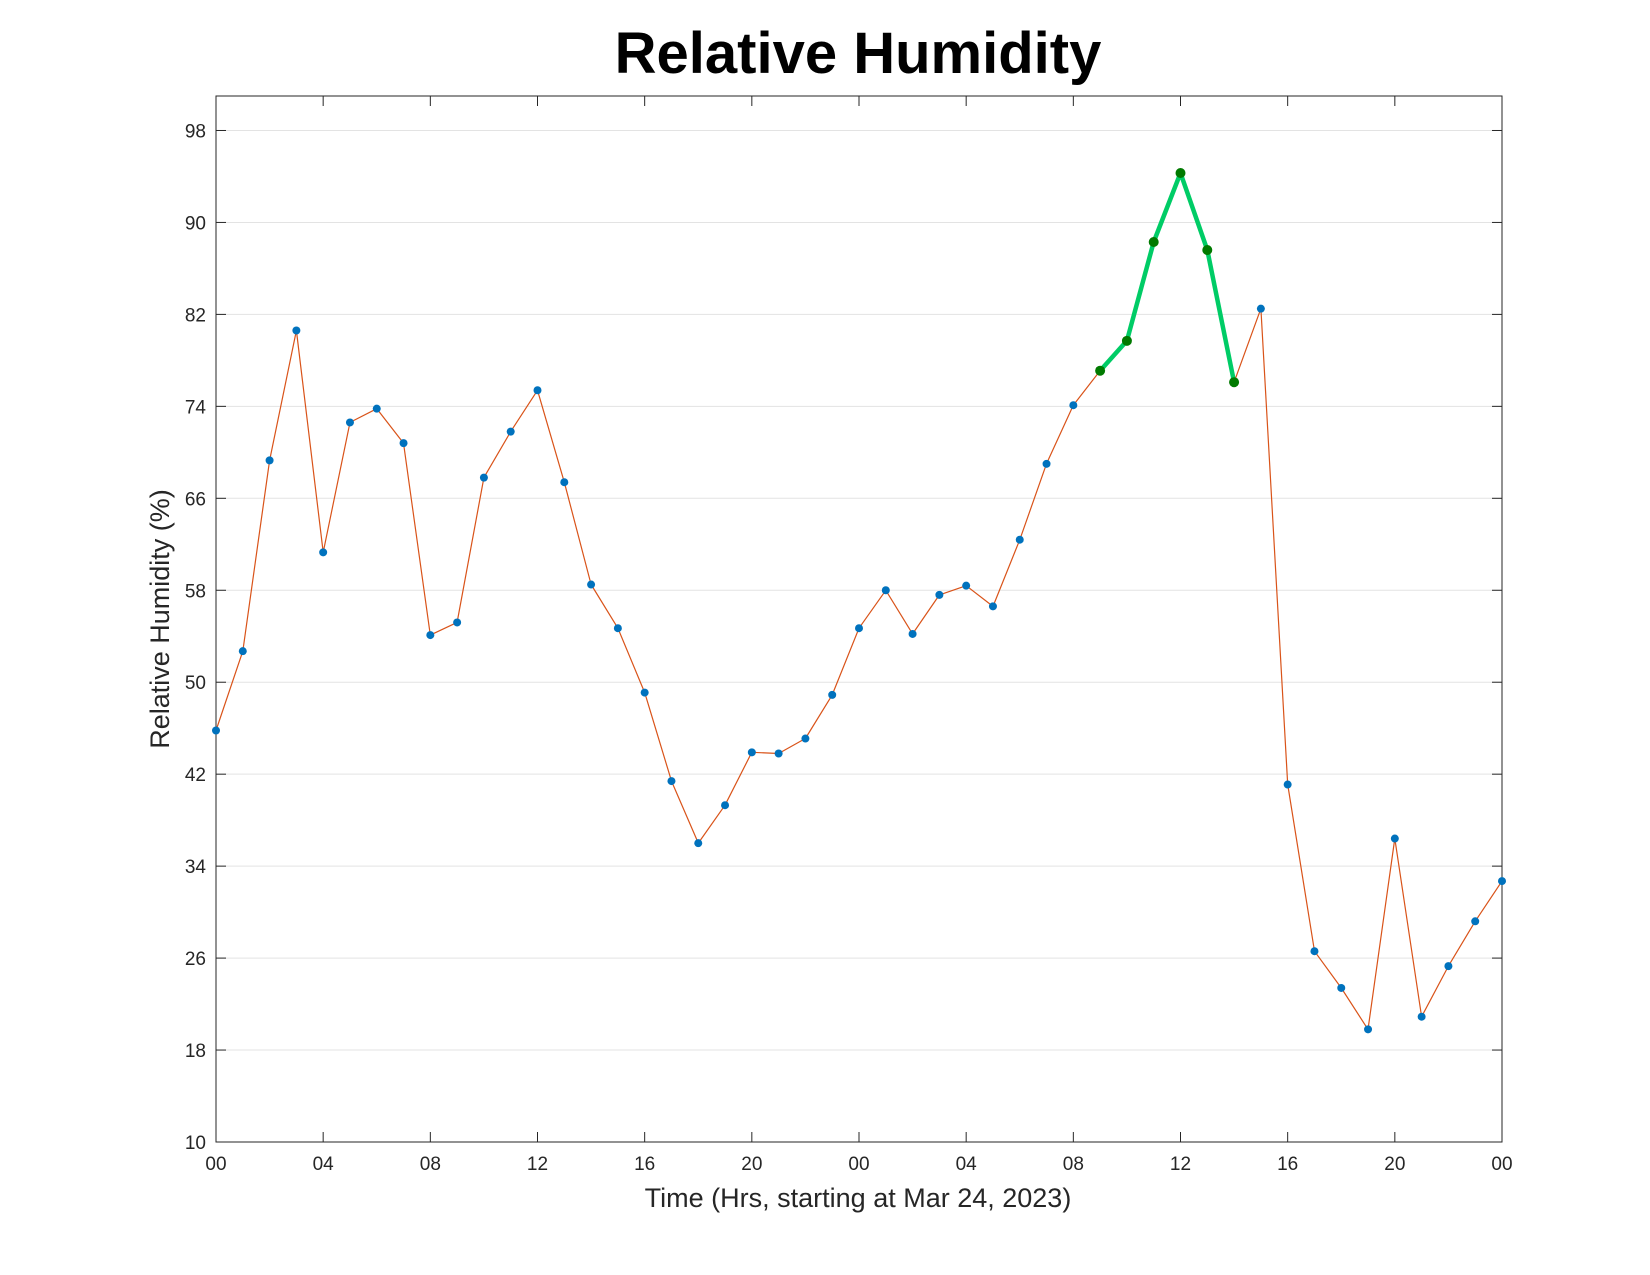 The width and height of the screenshot is (1650, 1275). I want to click on y-tick-label: 50, so click(195, 683).